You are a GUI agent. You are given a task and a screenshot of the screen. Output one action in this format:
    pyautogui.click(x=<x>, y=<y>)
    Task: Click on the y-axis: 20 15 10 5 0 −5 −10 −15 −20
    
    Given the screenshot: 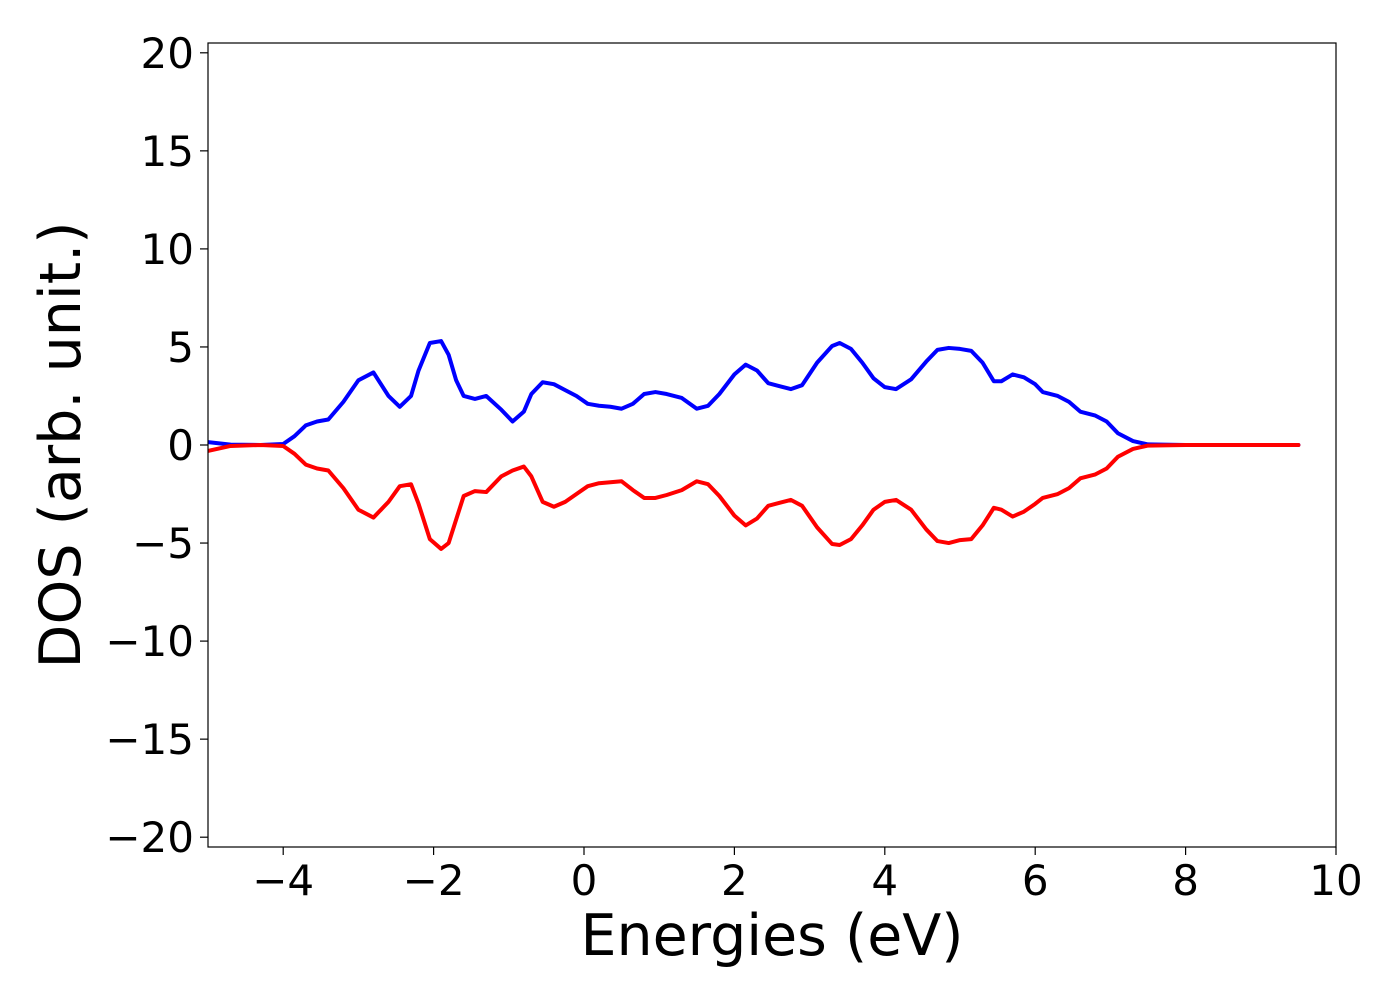 What is the action you would take?
    pyautogui.click(x=156, y=445)
    